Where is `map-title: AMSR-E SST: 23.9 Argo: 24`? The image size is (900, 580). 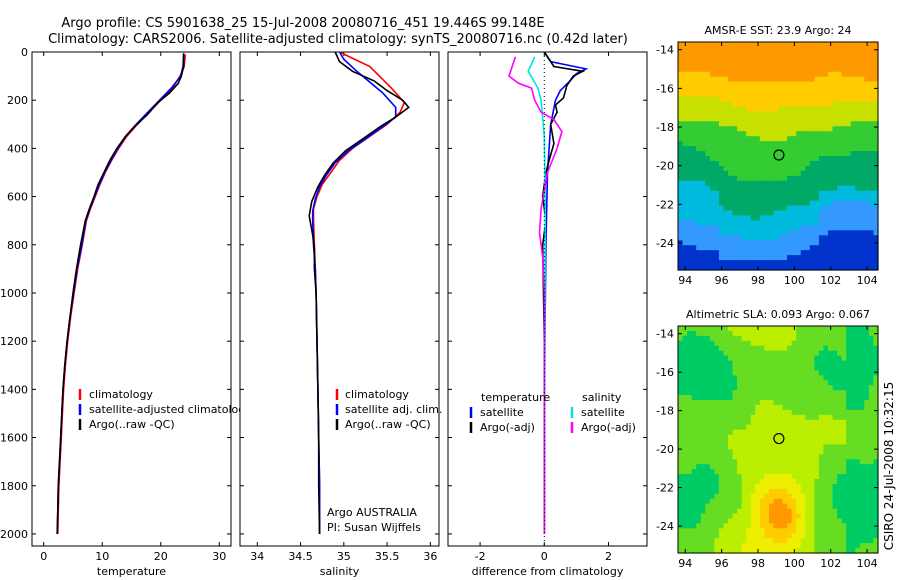
map-title: AMSR-E SST: 23.9 Argo: 24 is located at coordinates (777, 30).